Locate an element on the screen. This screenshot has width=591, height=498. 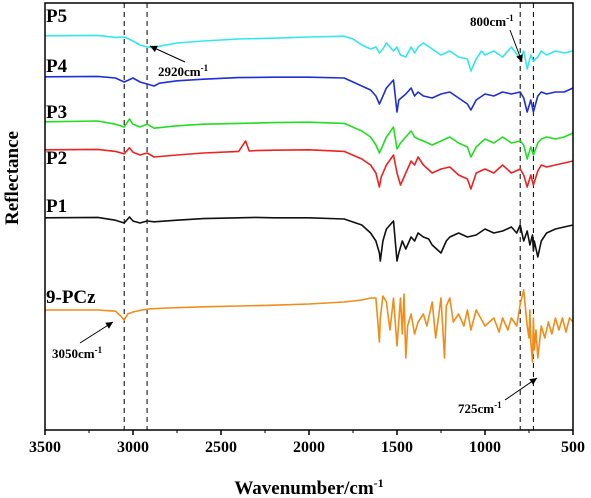
series-line-p5 is located at coordinates (309, 53).